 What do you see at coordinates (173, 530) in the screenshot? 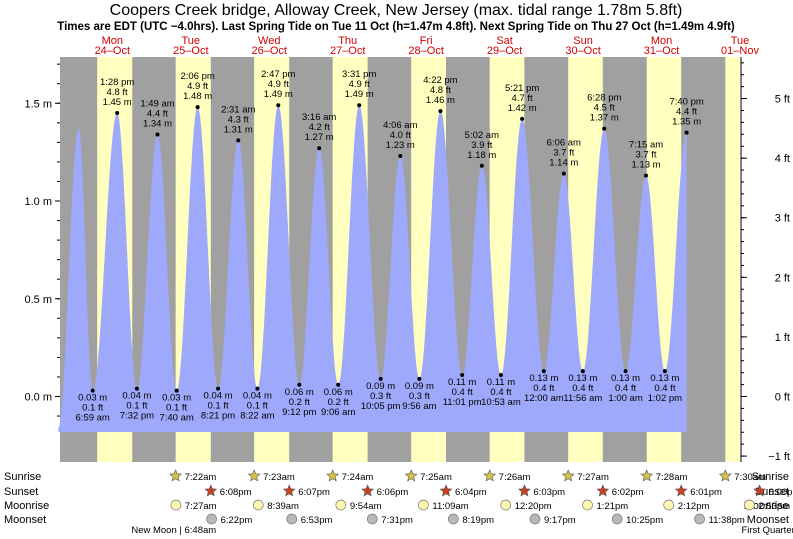
I see `moon-phase-label: New Moon | 6:48am` at bounding box center [173, 530].